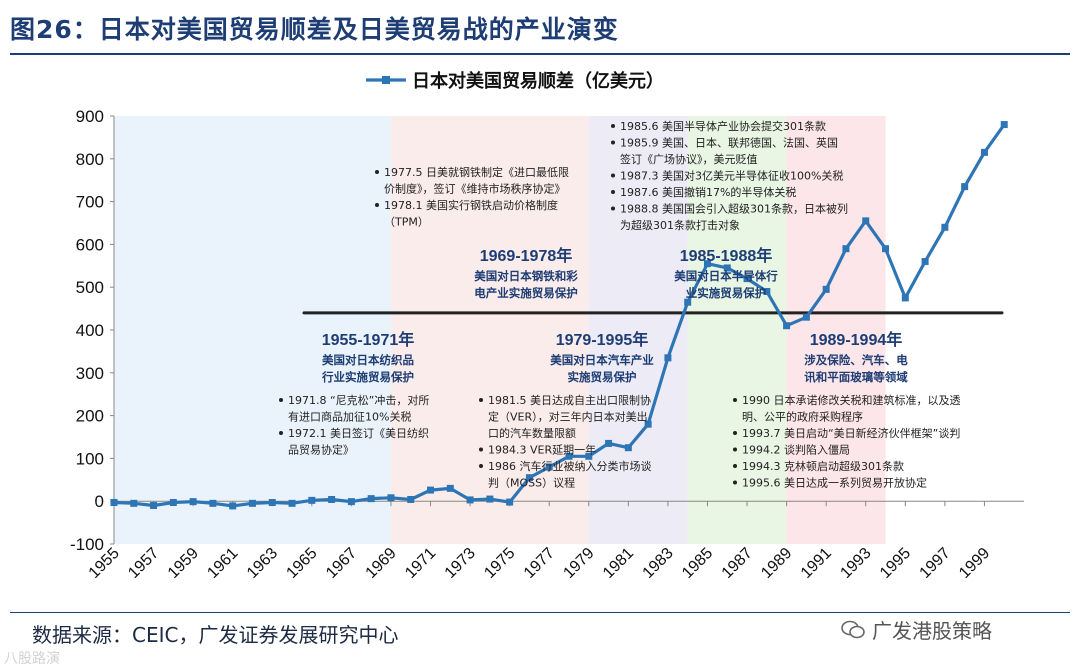 The image size is (1080, 672). Describe the element at coordinates (542, 450) in the screenshot. I see `event-note-line: 1984.3 VER延期一年` at that location.